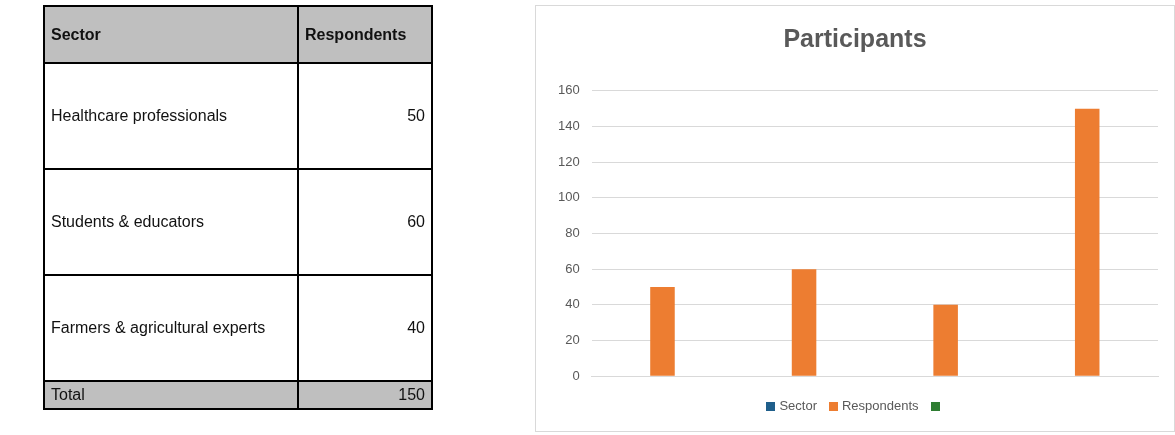 This screenshot has width=1175, height=435. Describe the element at coordinates (880, 405) in the screenshot. I see `legend-label: Respondents` at that location.